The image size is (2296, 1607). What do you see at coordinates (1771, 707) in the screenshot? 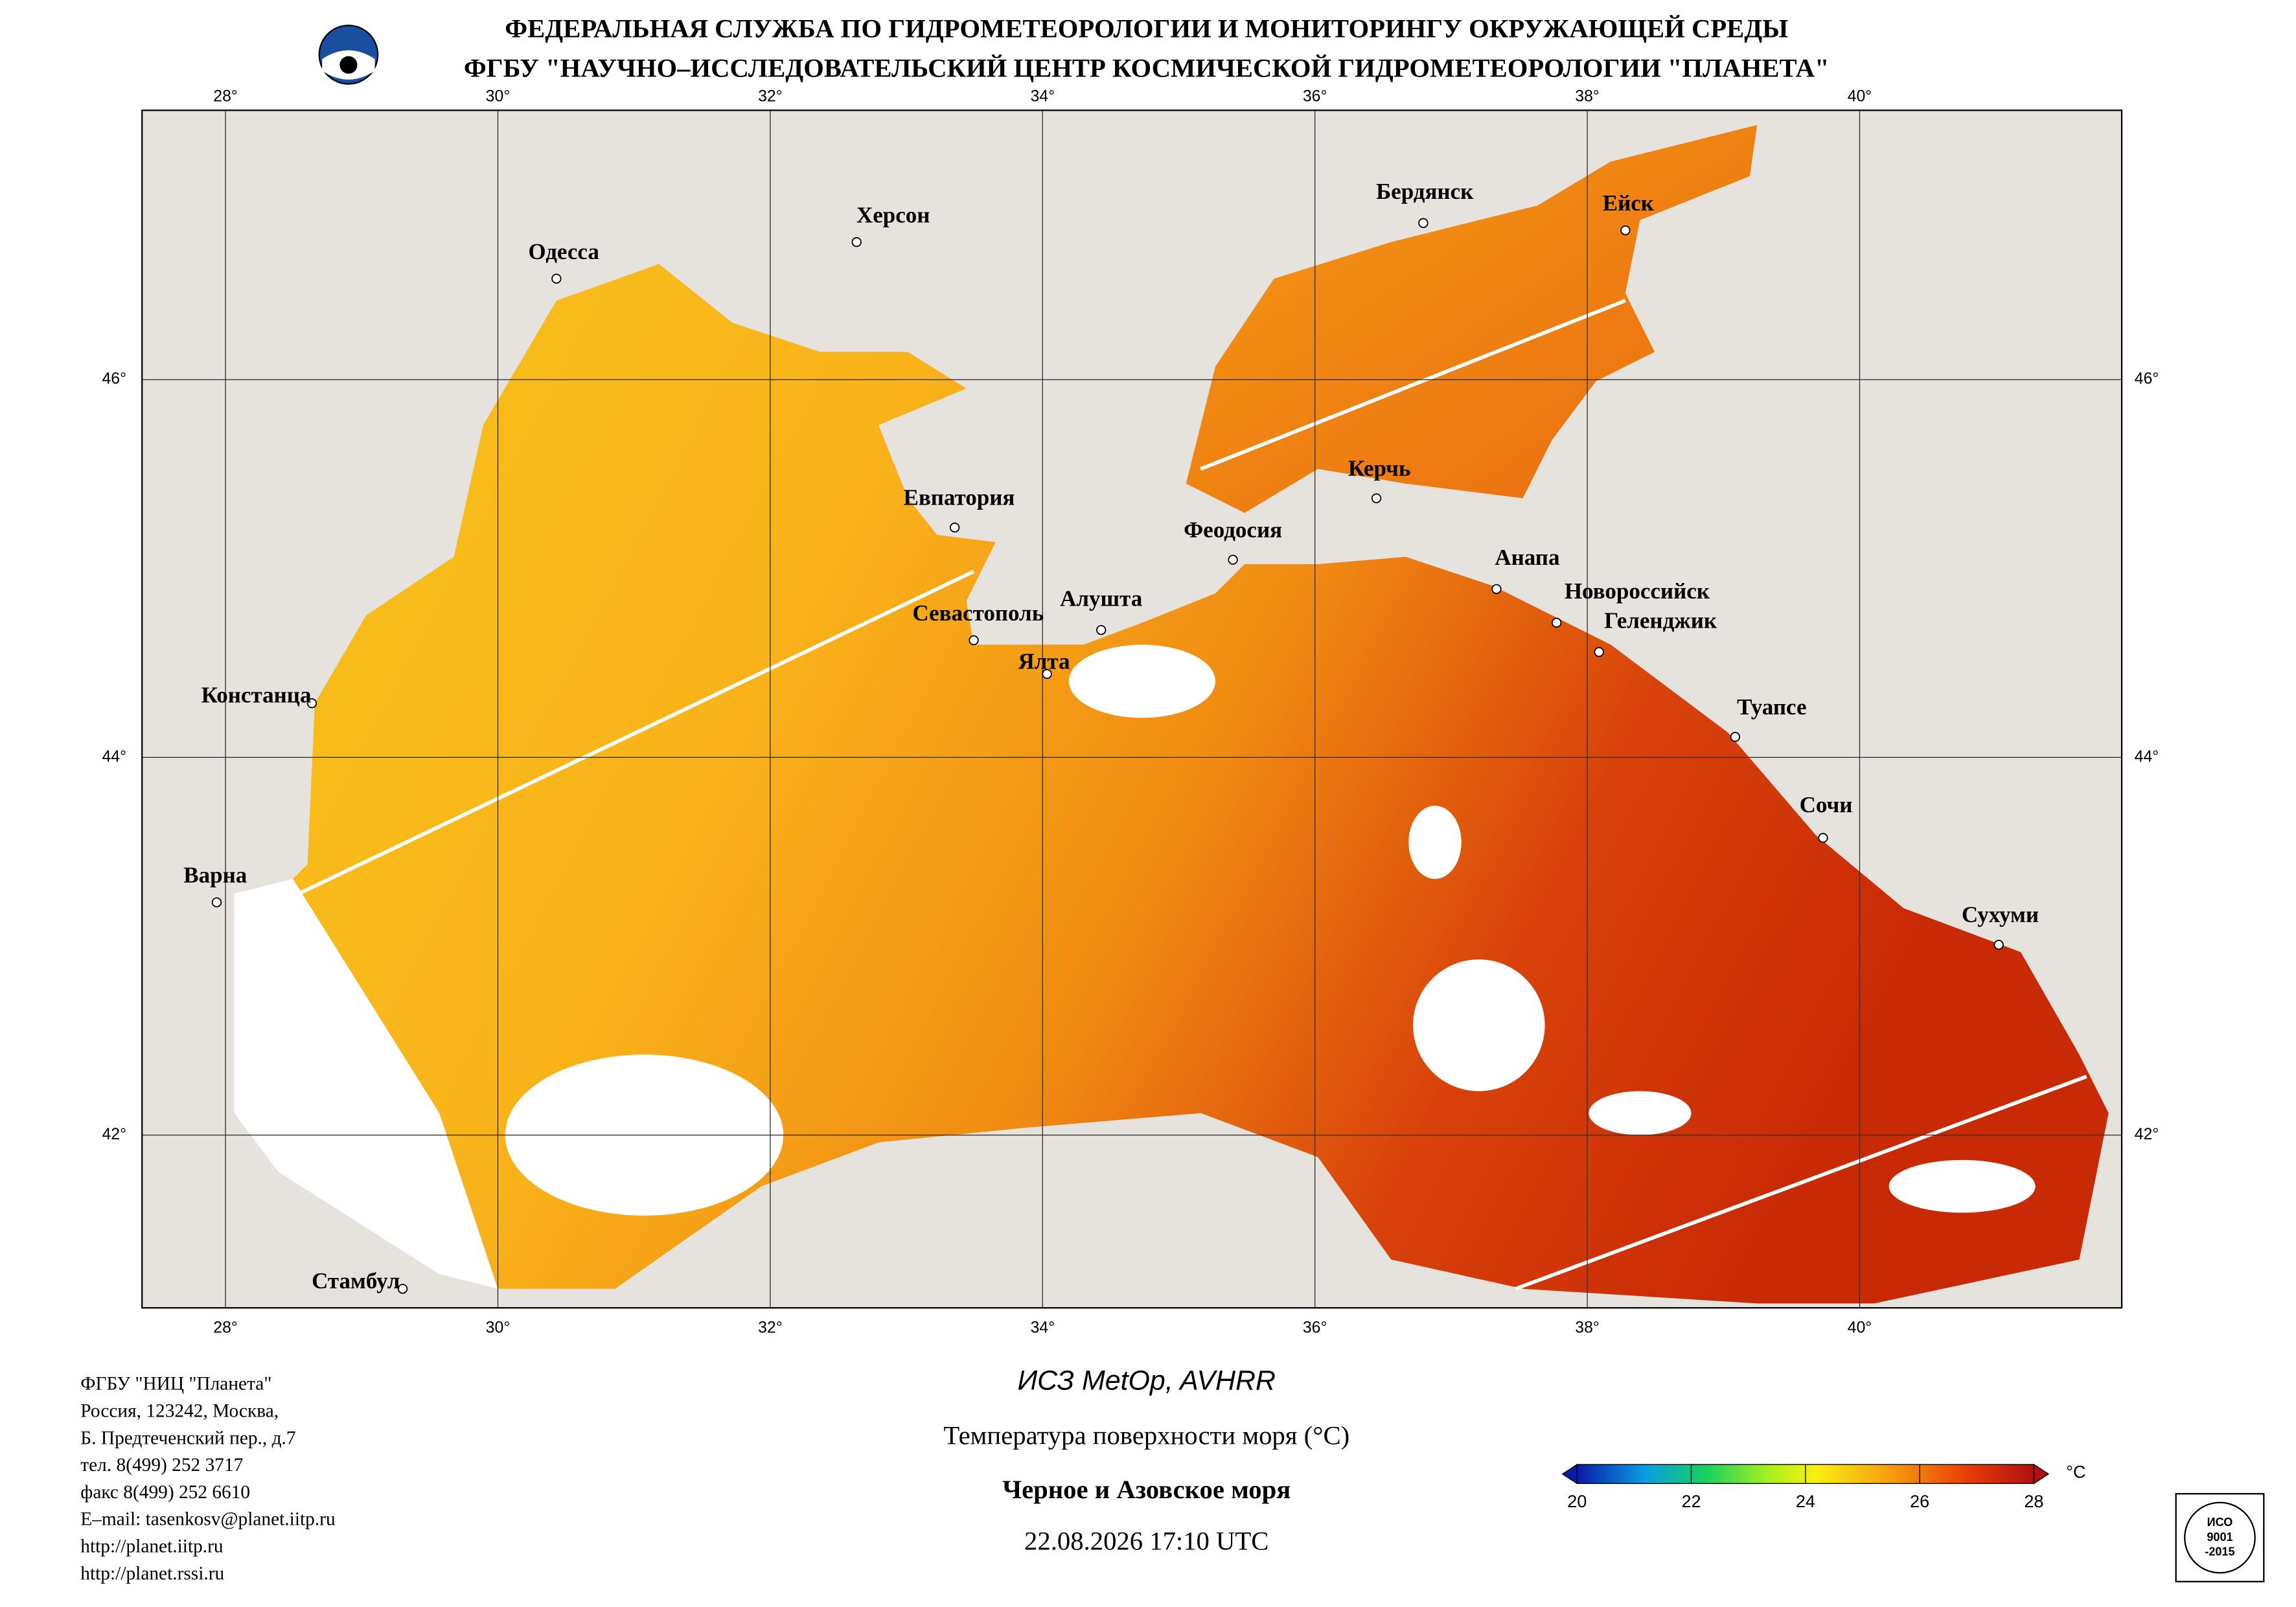
I see `city-label: Туапсе` at bounding box center [1771, 707].